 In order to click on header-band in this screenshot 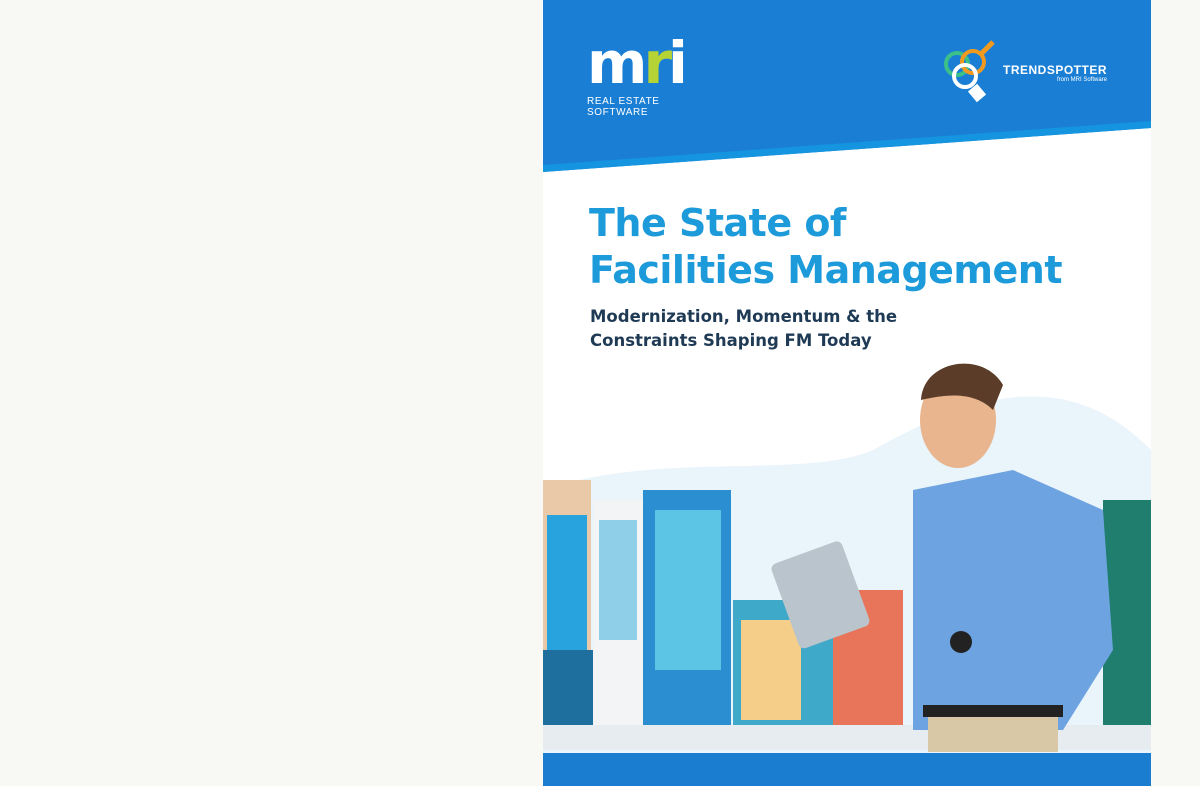, I will do `click(847, 86)`.